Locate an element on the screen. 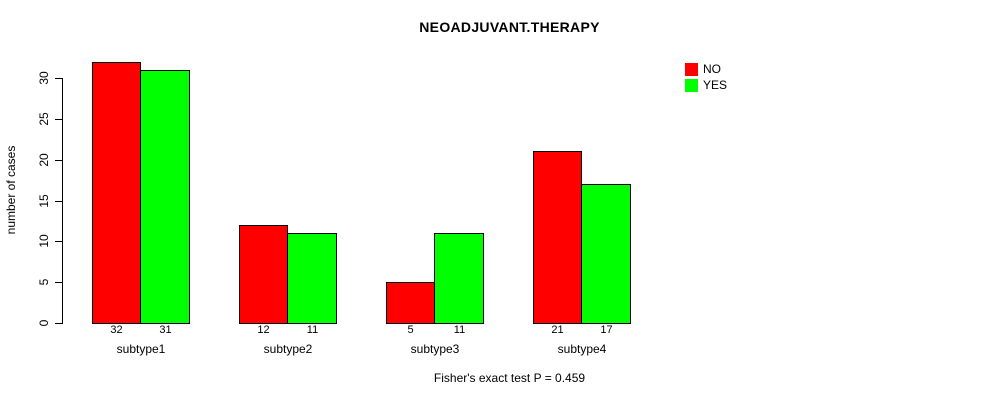 The width and height of the screenshot is (990, 400). y-tick-label-text: 0 is located at coordinates (44, 323).